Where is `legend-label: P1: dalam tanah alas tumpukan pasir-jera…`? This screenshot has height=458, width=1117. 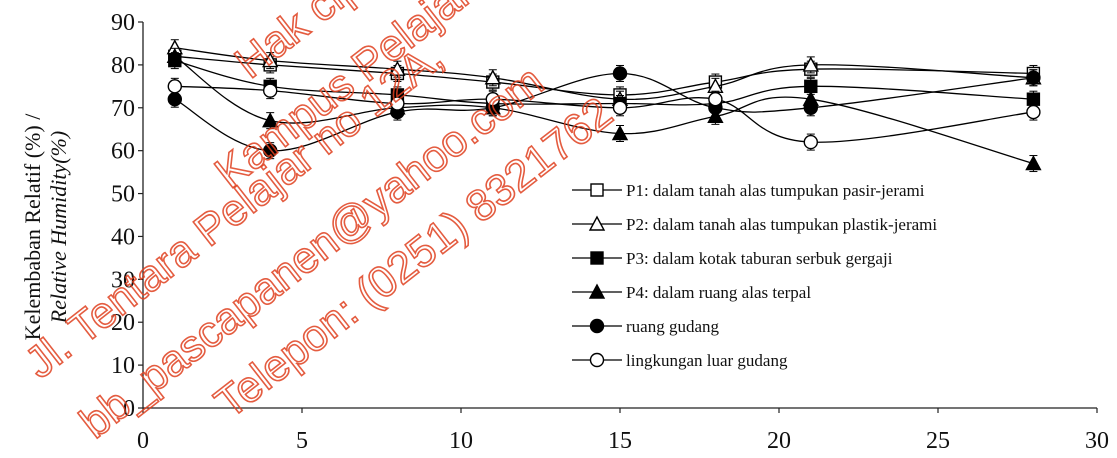
legend-label: P1: dalam tanah alas tumpukan pasir-jera… is located at coordinates (775, 190).